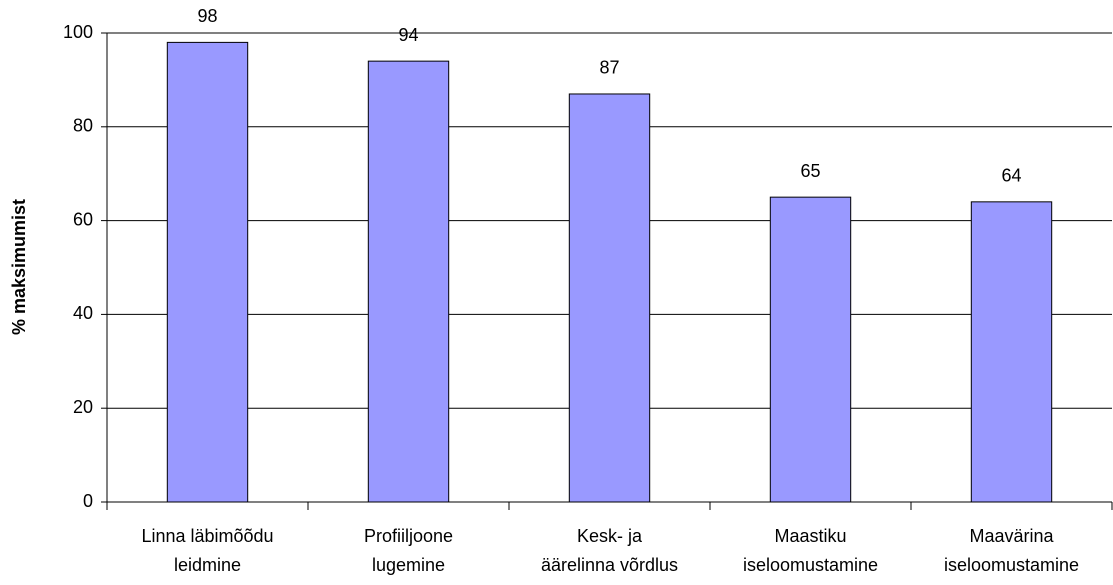 The image size is (1113, 585). Describe the element at coordinates (19, 267) in the screenshot. I see `y-axis-label: % maksimumist` at that location.